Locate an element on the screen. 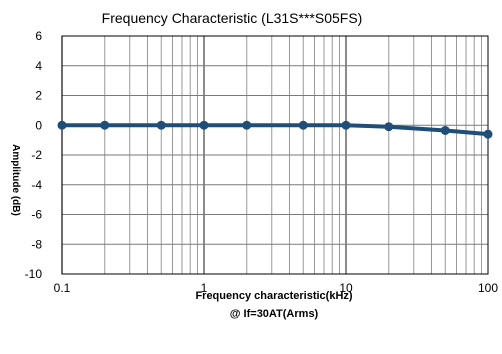 This screenshot has height=354, width=502. x-tick-label: 10 is located at coordinates (346, 288).